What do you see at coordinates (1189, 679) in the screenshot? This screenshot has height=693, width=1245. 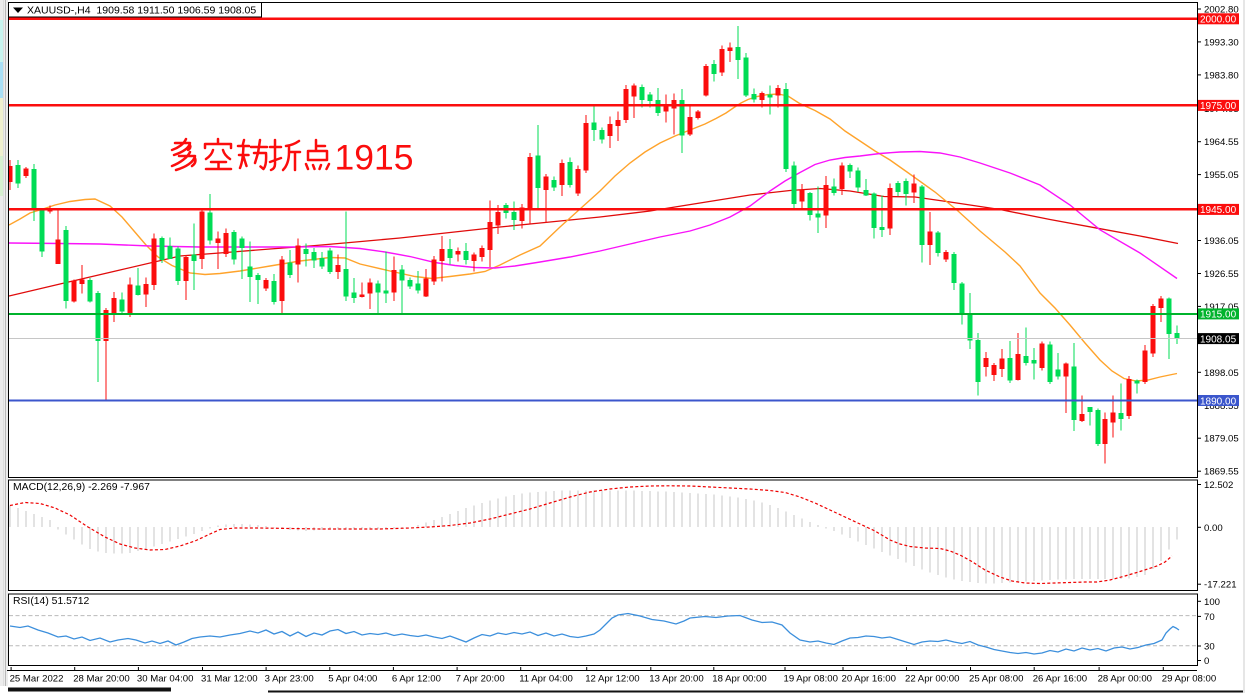 I see `svg-text: 29 Apr 08:00` at bounding box center [1189, 679].